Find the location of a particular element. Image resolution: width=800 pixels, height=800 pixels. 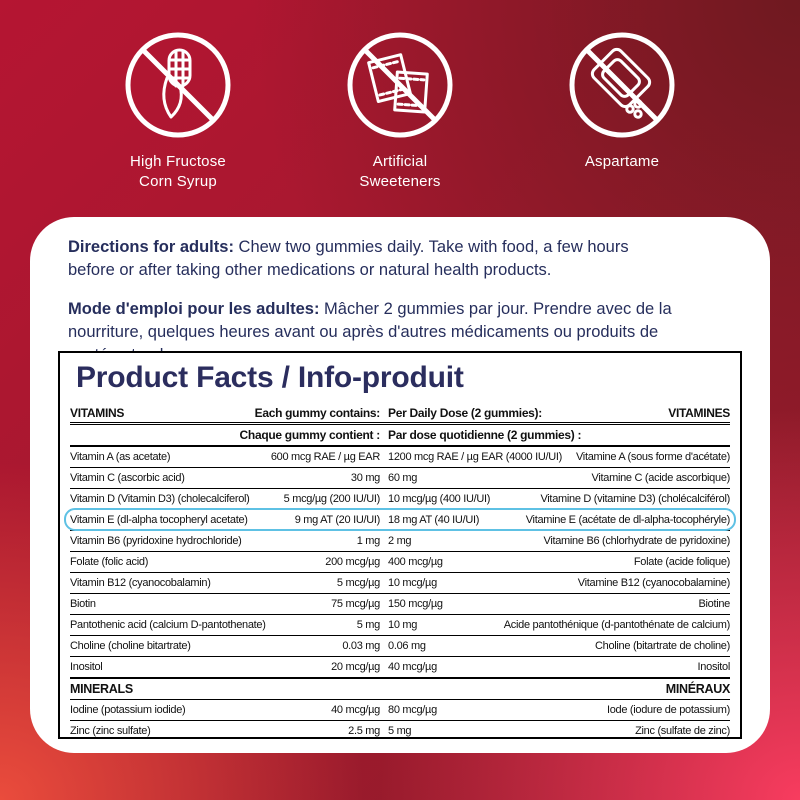

nutrient-name-en: Choline (choline bitartrate) is located at coordinates (130, 646).